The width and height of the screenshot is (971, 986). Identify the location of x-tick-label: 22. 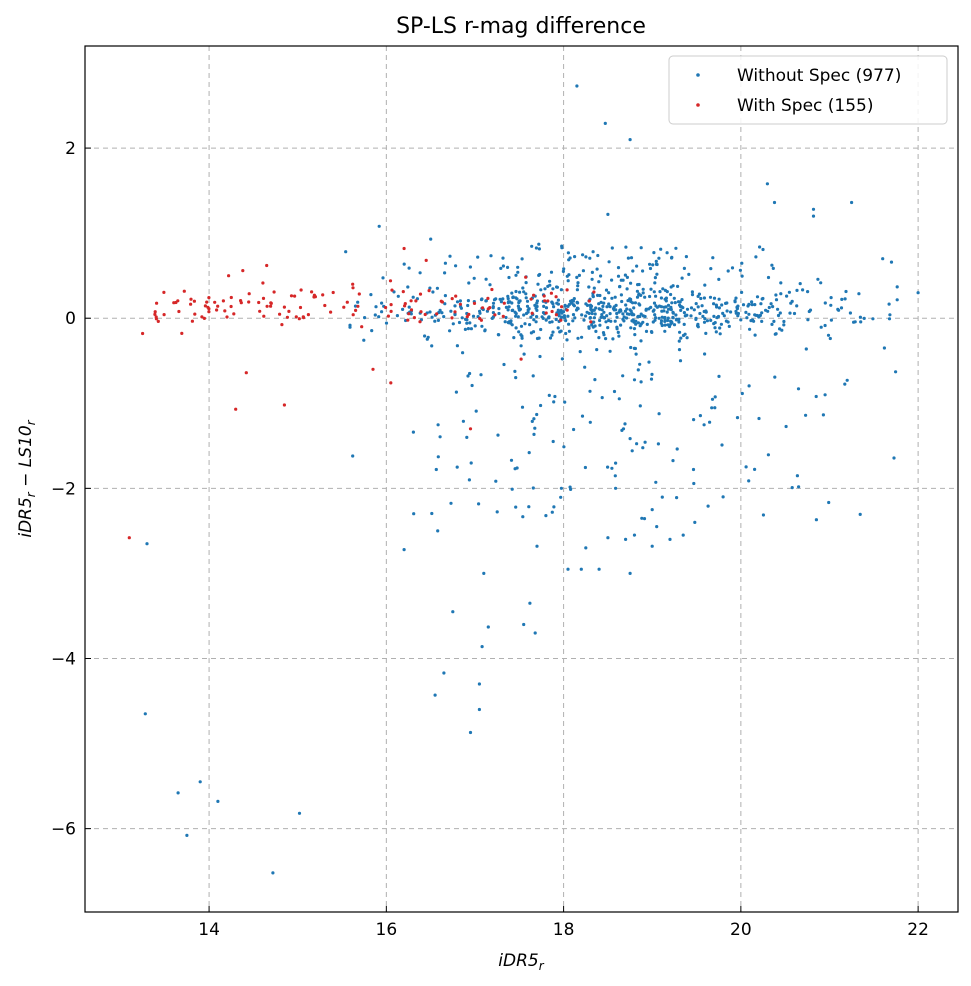
(918, 930).